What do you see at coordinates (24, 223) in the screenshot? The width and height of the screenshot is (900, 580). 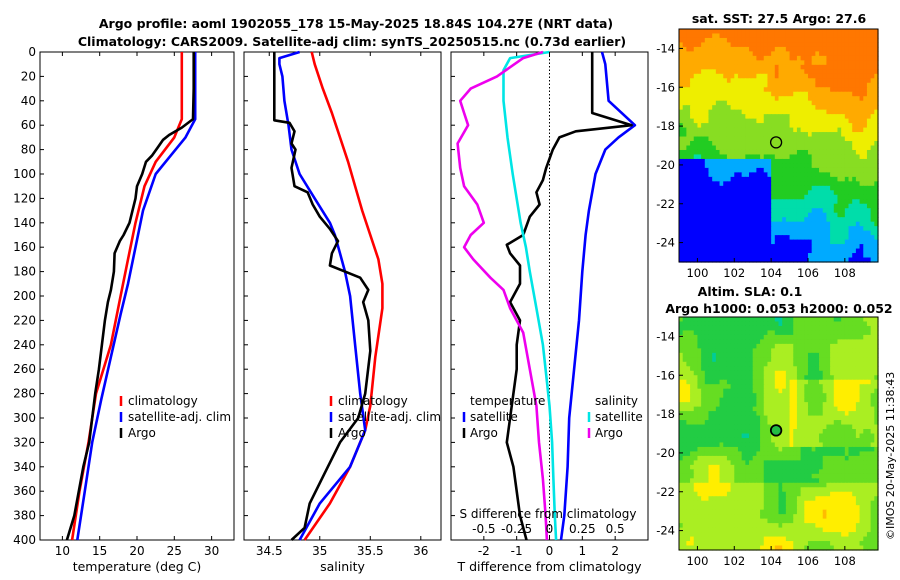 I see `y-tick-label: 140` at bounding box center [24, 223].